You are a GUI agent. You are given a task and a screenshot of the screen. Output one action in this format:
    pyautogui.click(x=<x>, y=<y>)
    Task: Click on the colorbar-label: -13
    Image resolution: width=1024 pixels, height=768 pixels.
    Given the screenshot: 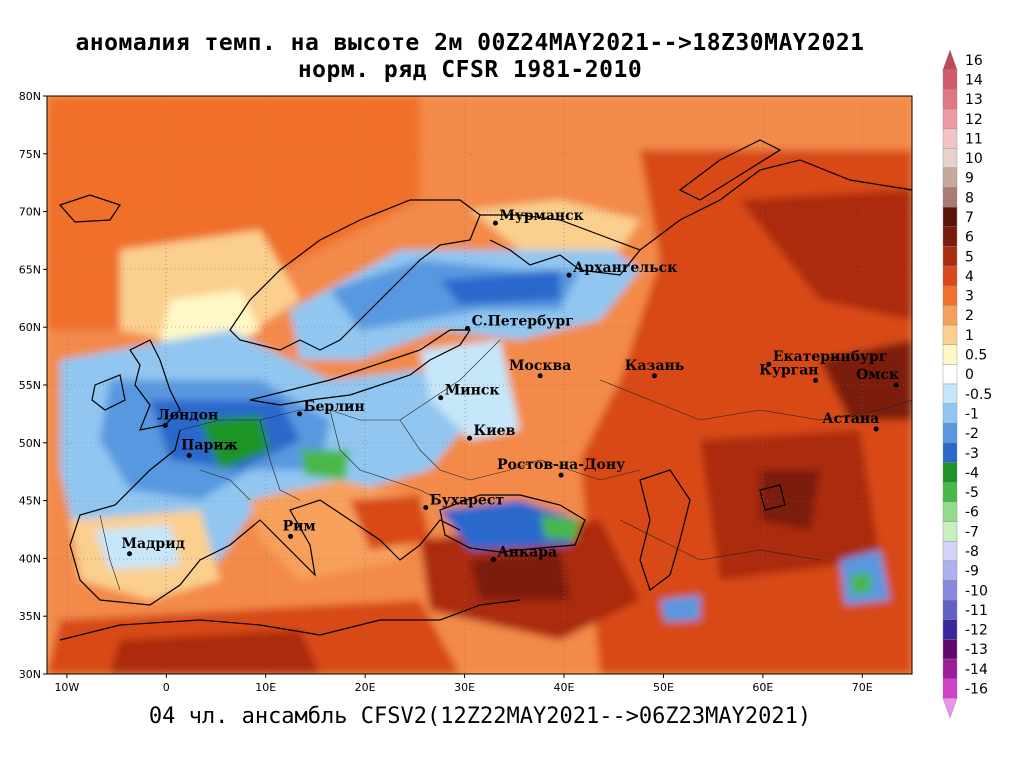 What is the action you would take?
    pyautogui.click(x=976, y=650)
    